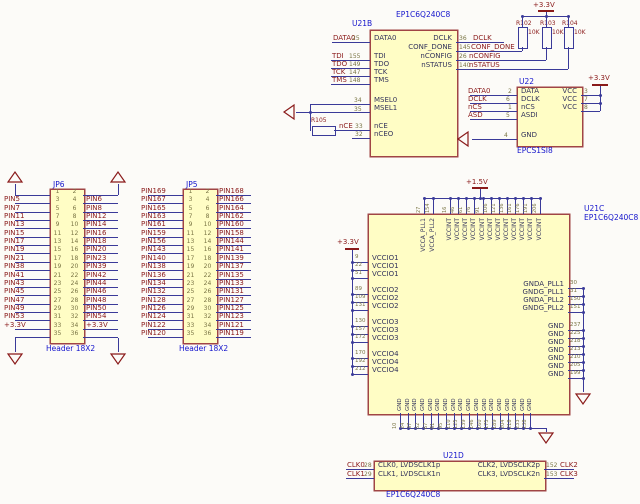 The image size is (640, 504). Describe the element at coordinates (14, 216) in the screenshot. I see `net-label: PIN11` at that location.